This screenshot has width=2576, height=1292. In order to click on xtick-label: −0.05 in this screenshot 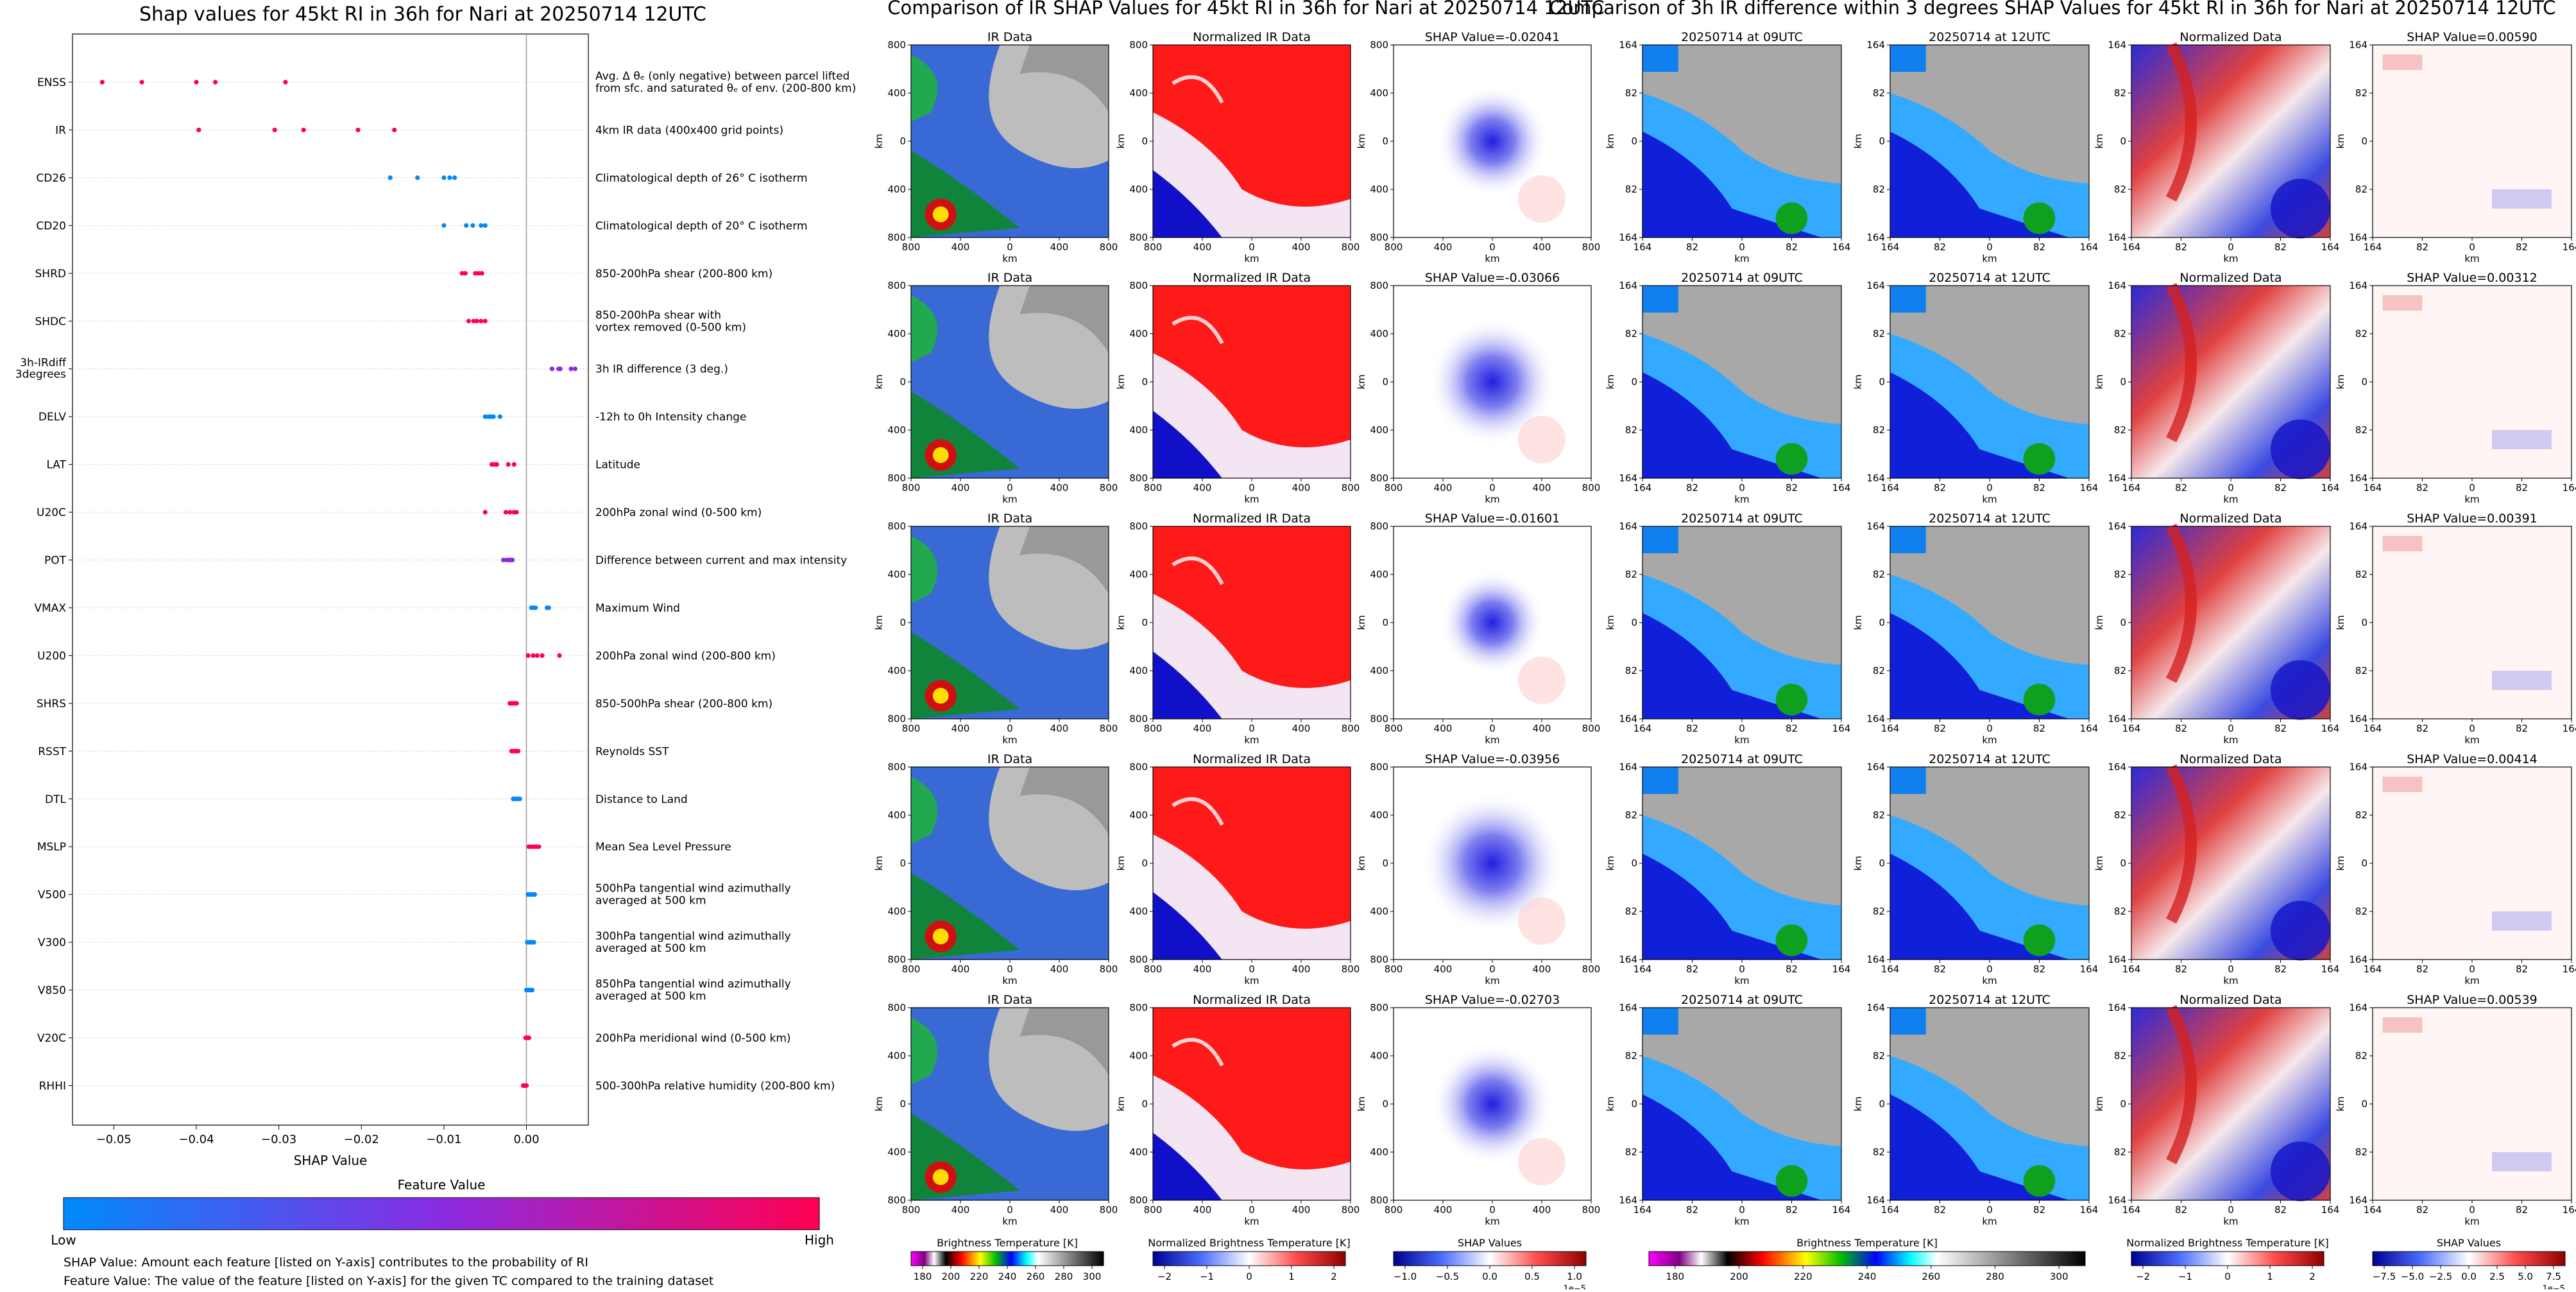, I will do `click(114, 1139)`.